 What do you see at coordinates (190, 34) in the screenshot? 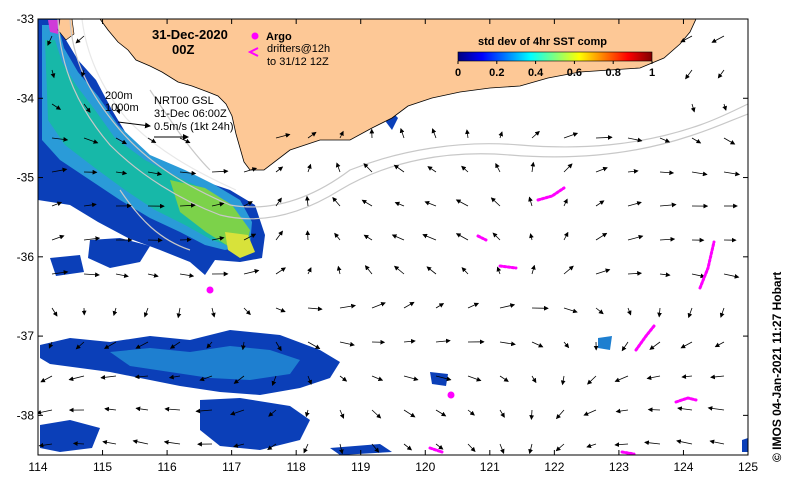
I see `map-date-title: 31-Dec-2020` at bounding box center [190, 34].